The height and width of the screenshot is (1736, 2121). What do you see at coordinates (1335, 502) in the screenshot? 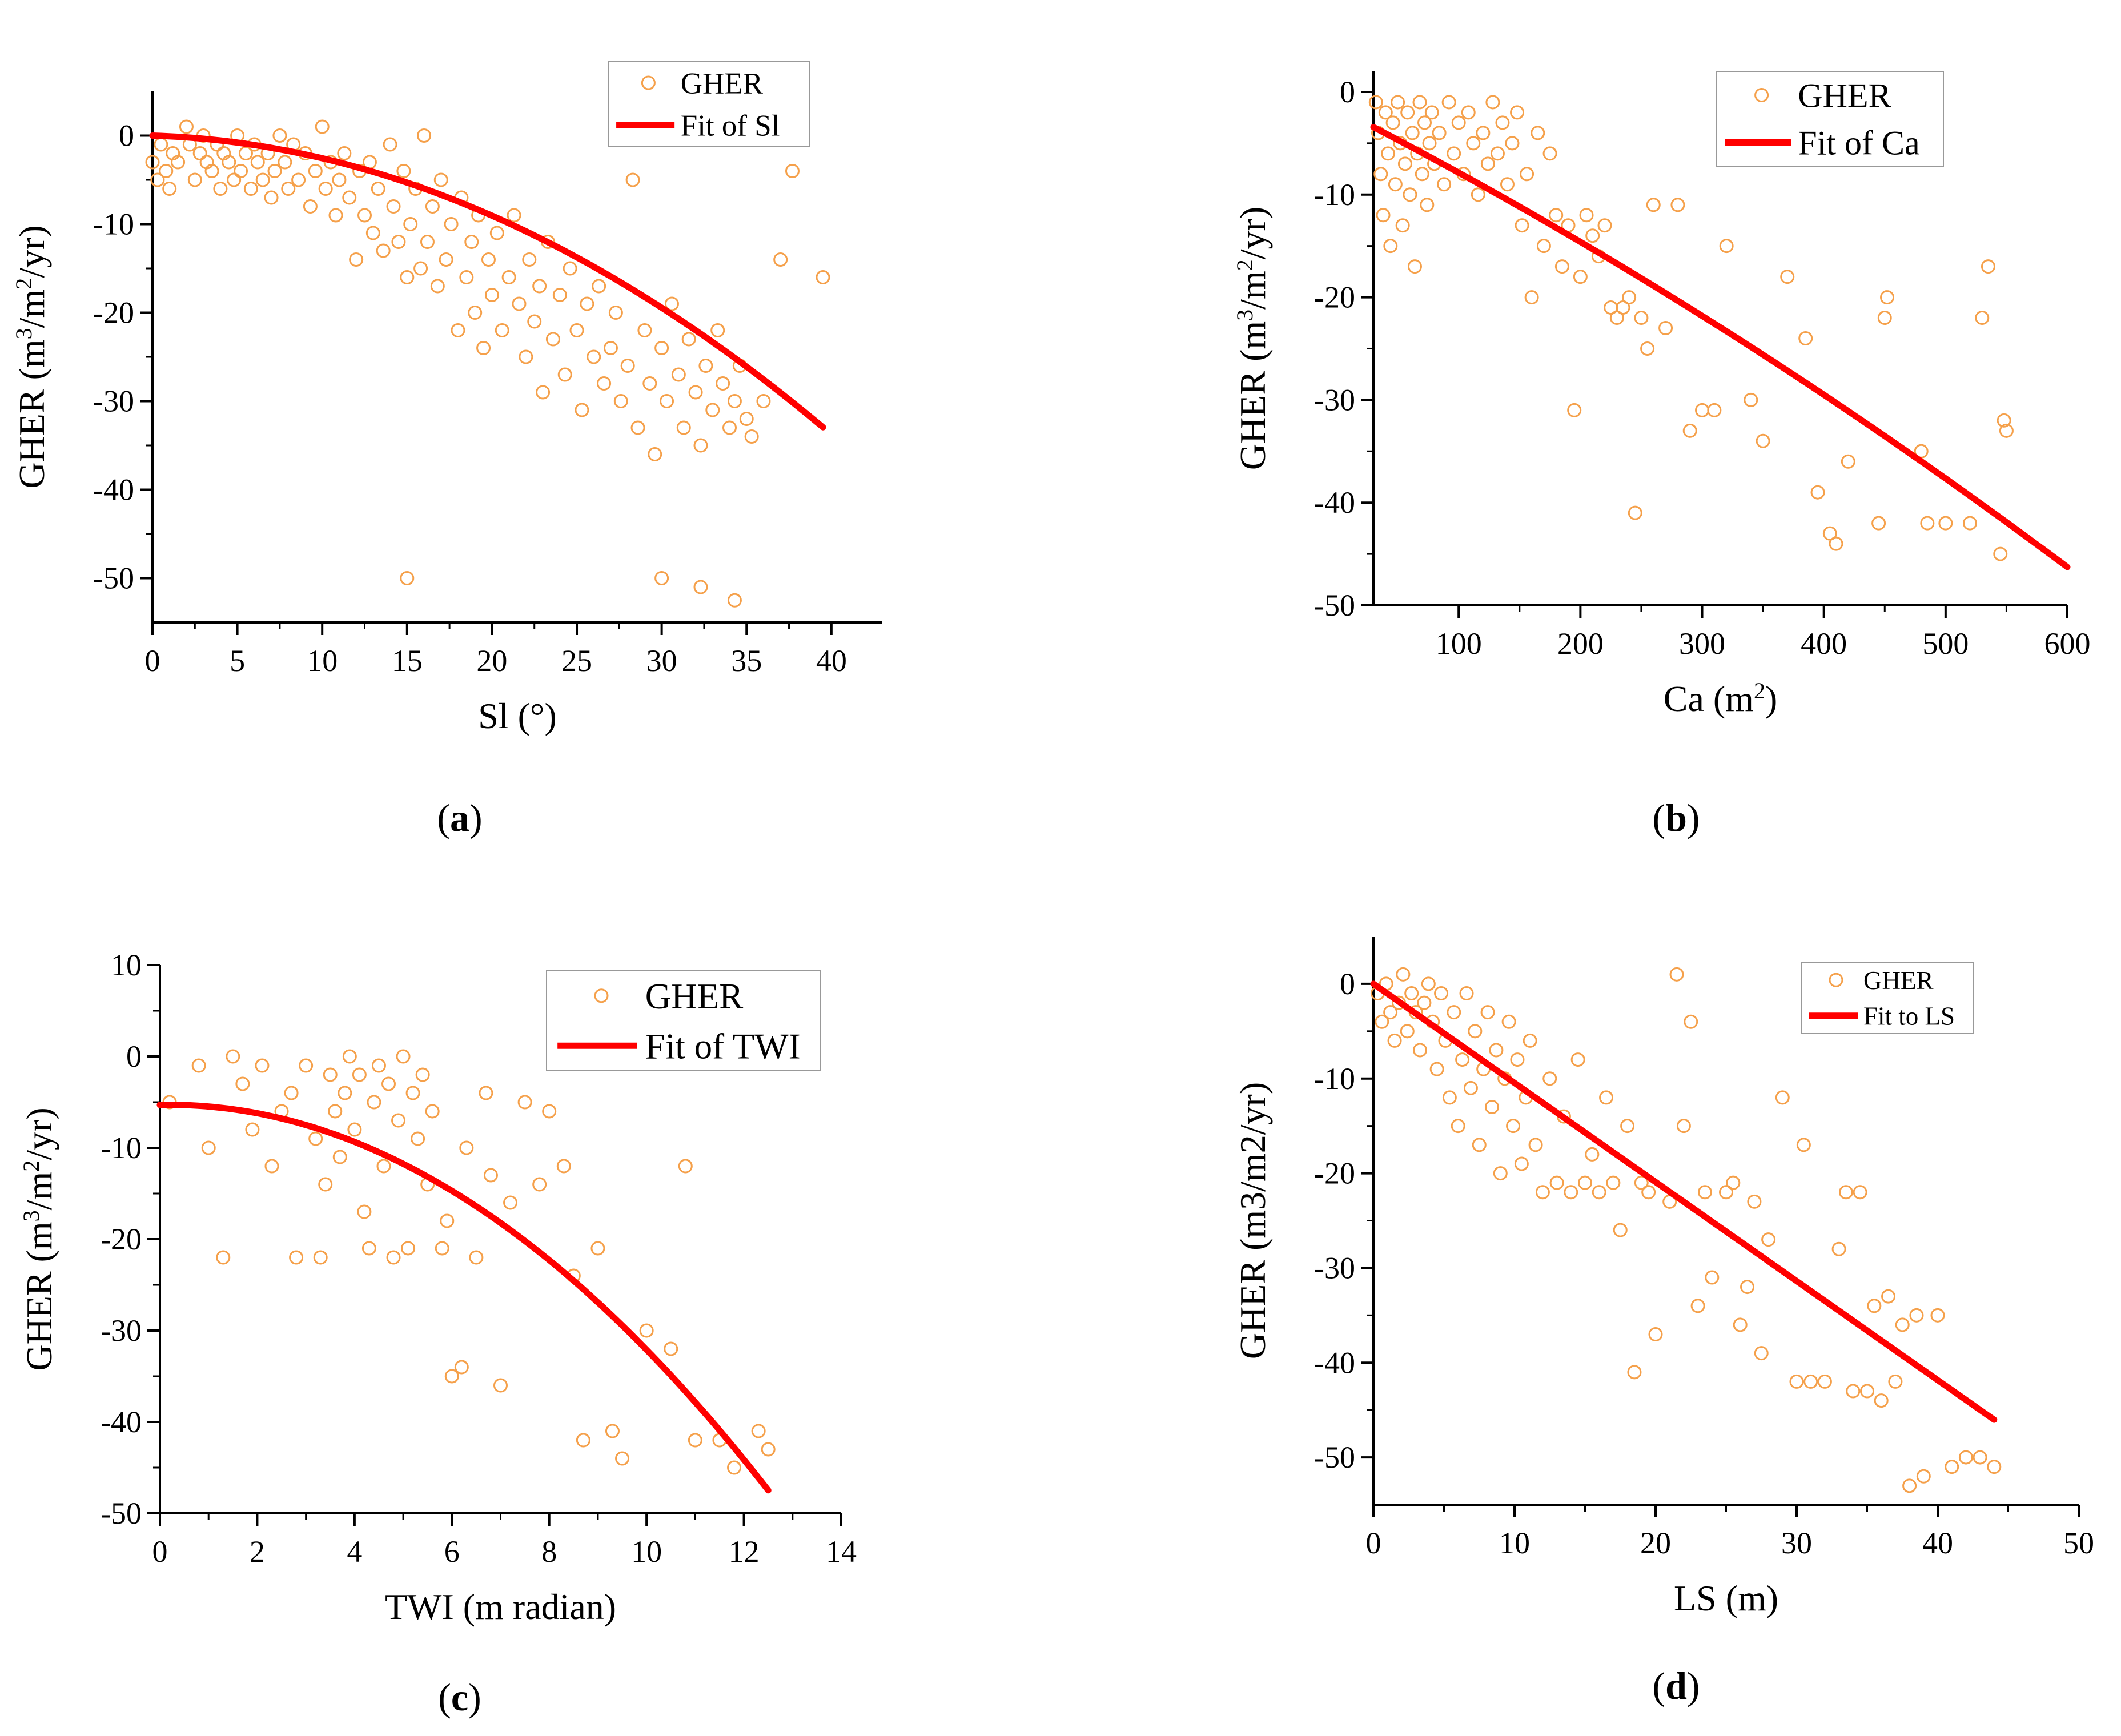
I see `y-tick-label: -40` at bounding box center [1335, 502].